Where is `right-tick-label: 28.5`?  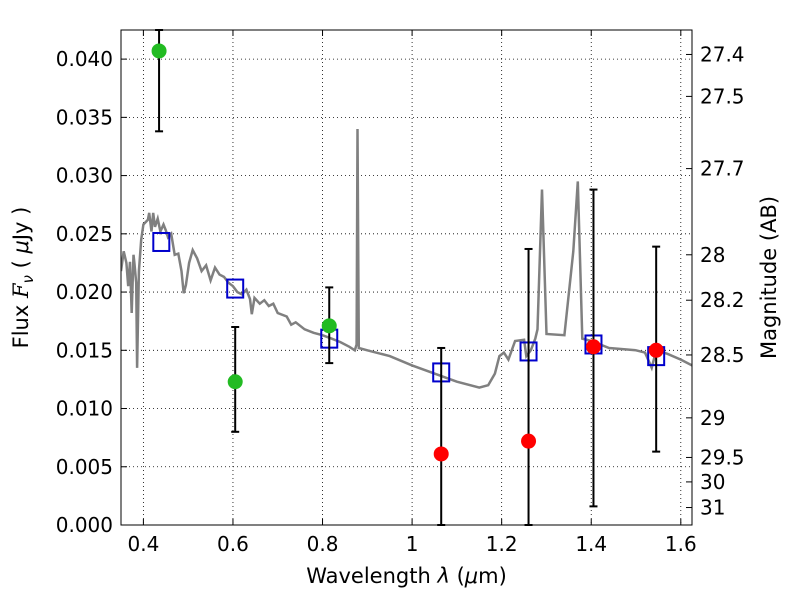 right-tick-label: 28.5 is located at coordinates (722, 355).